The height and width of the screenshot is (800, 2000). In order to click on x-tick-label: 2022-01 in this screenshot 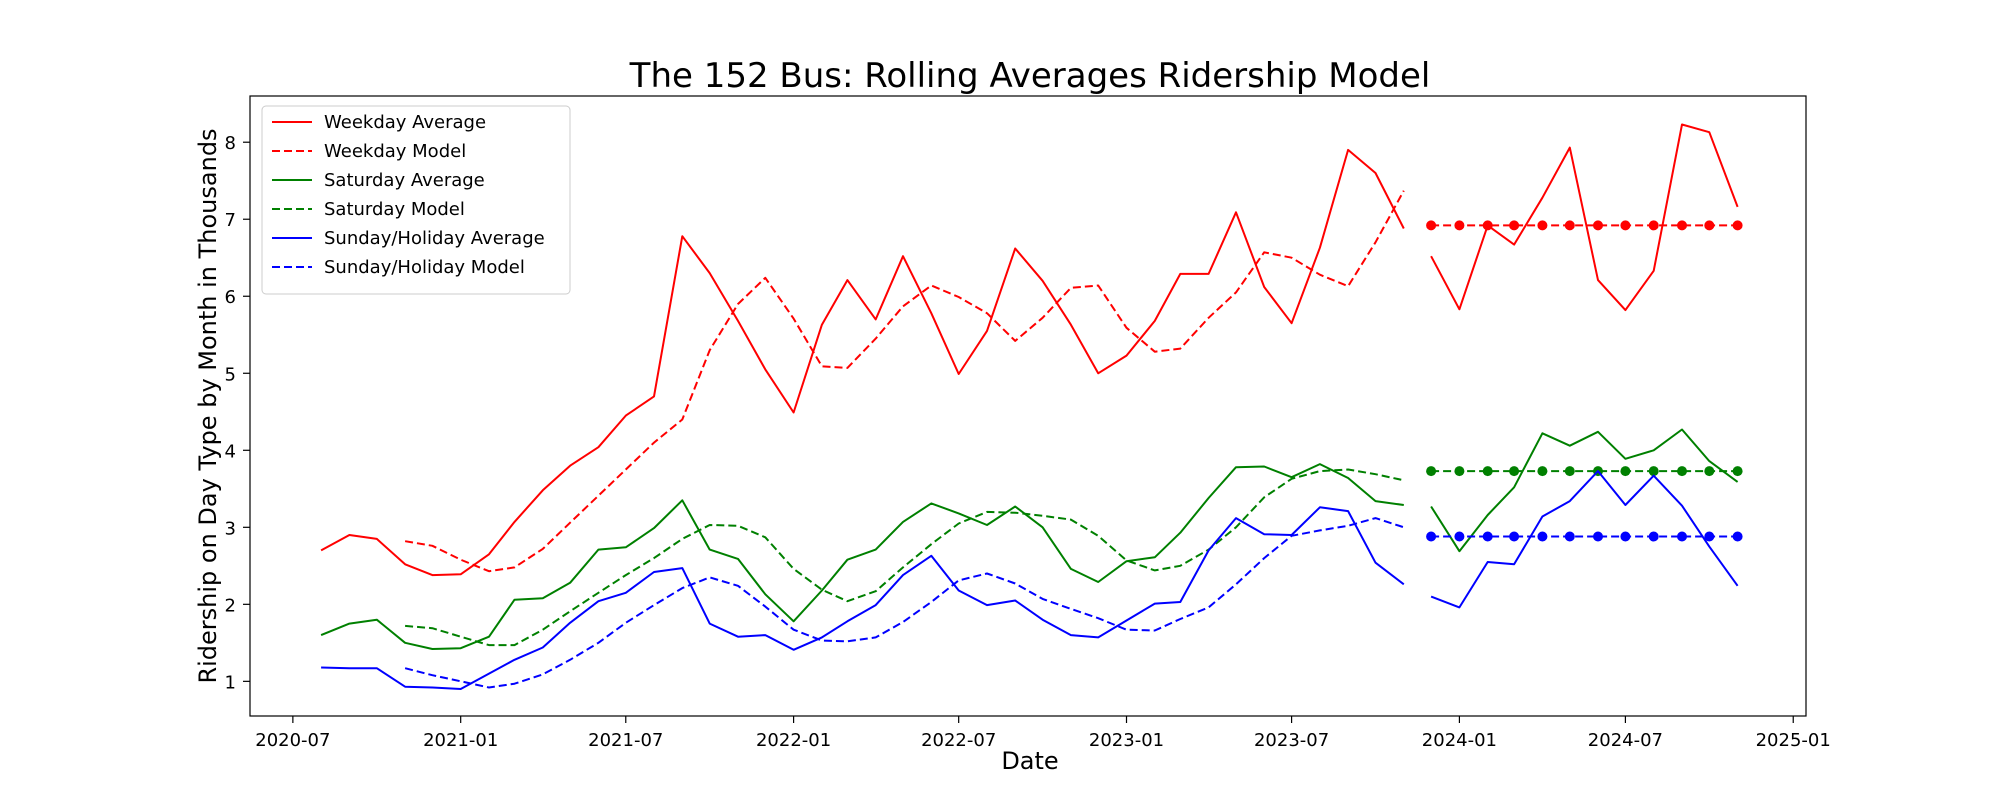, I will do `click(793, 740)`.